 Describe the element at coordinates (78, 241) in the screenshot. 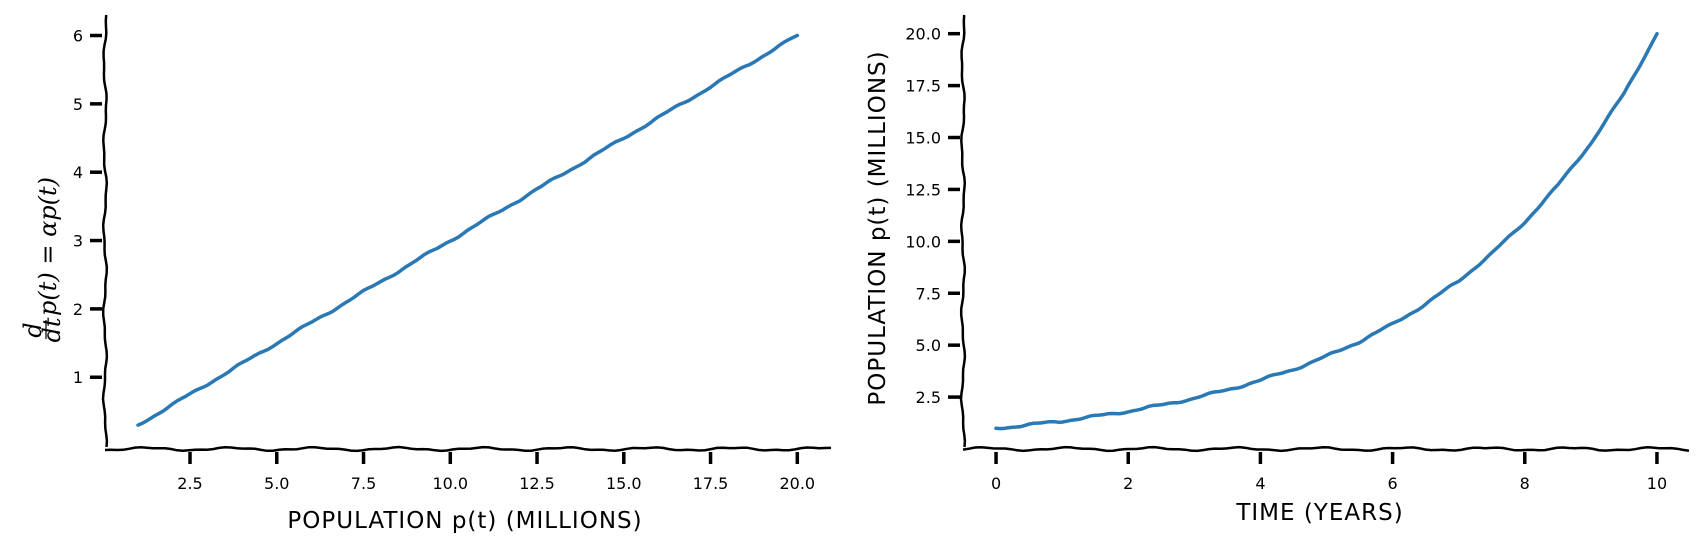

I see `y-tick-label: 3` at that location.